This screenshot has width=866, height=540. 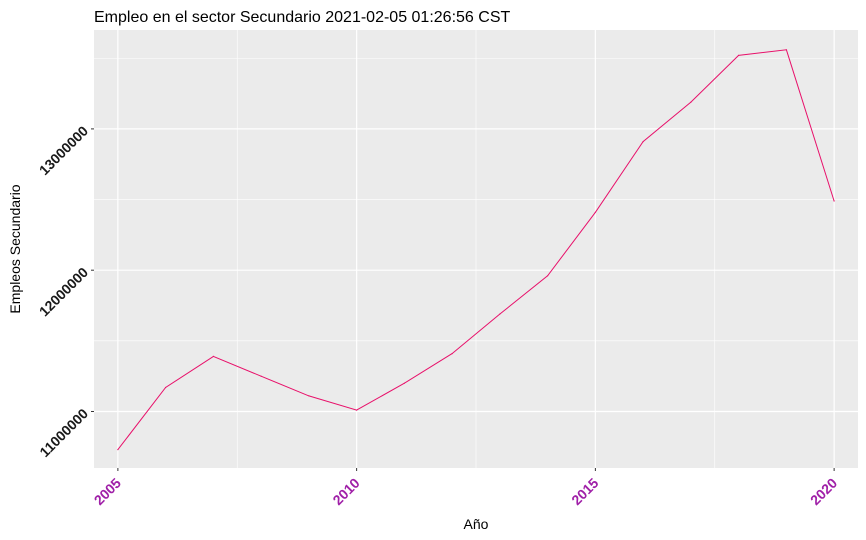 What do you see at coordinates (107, 491) in the screenshot?
I see `x-tick-label: 2005` at bounding box center [107, 491].